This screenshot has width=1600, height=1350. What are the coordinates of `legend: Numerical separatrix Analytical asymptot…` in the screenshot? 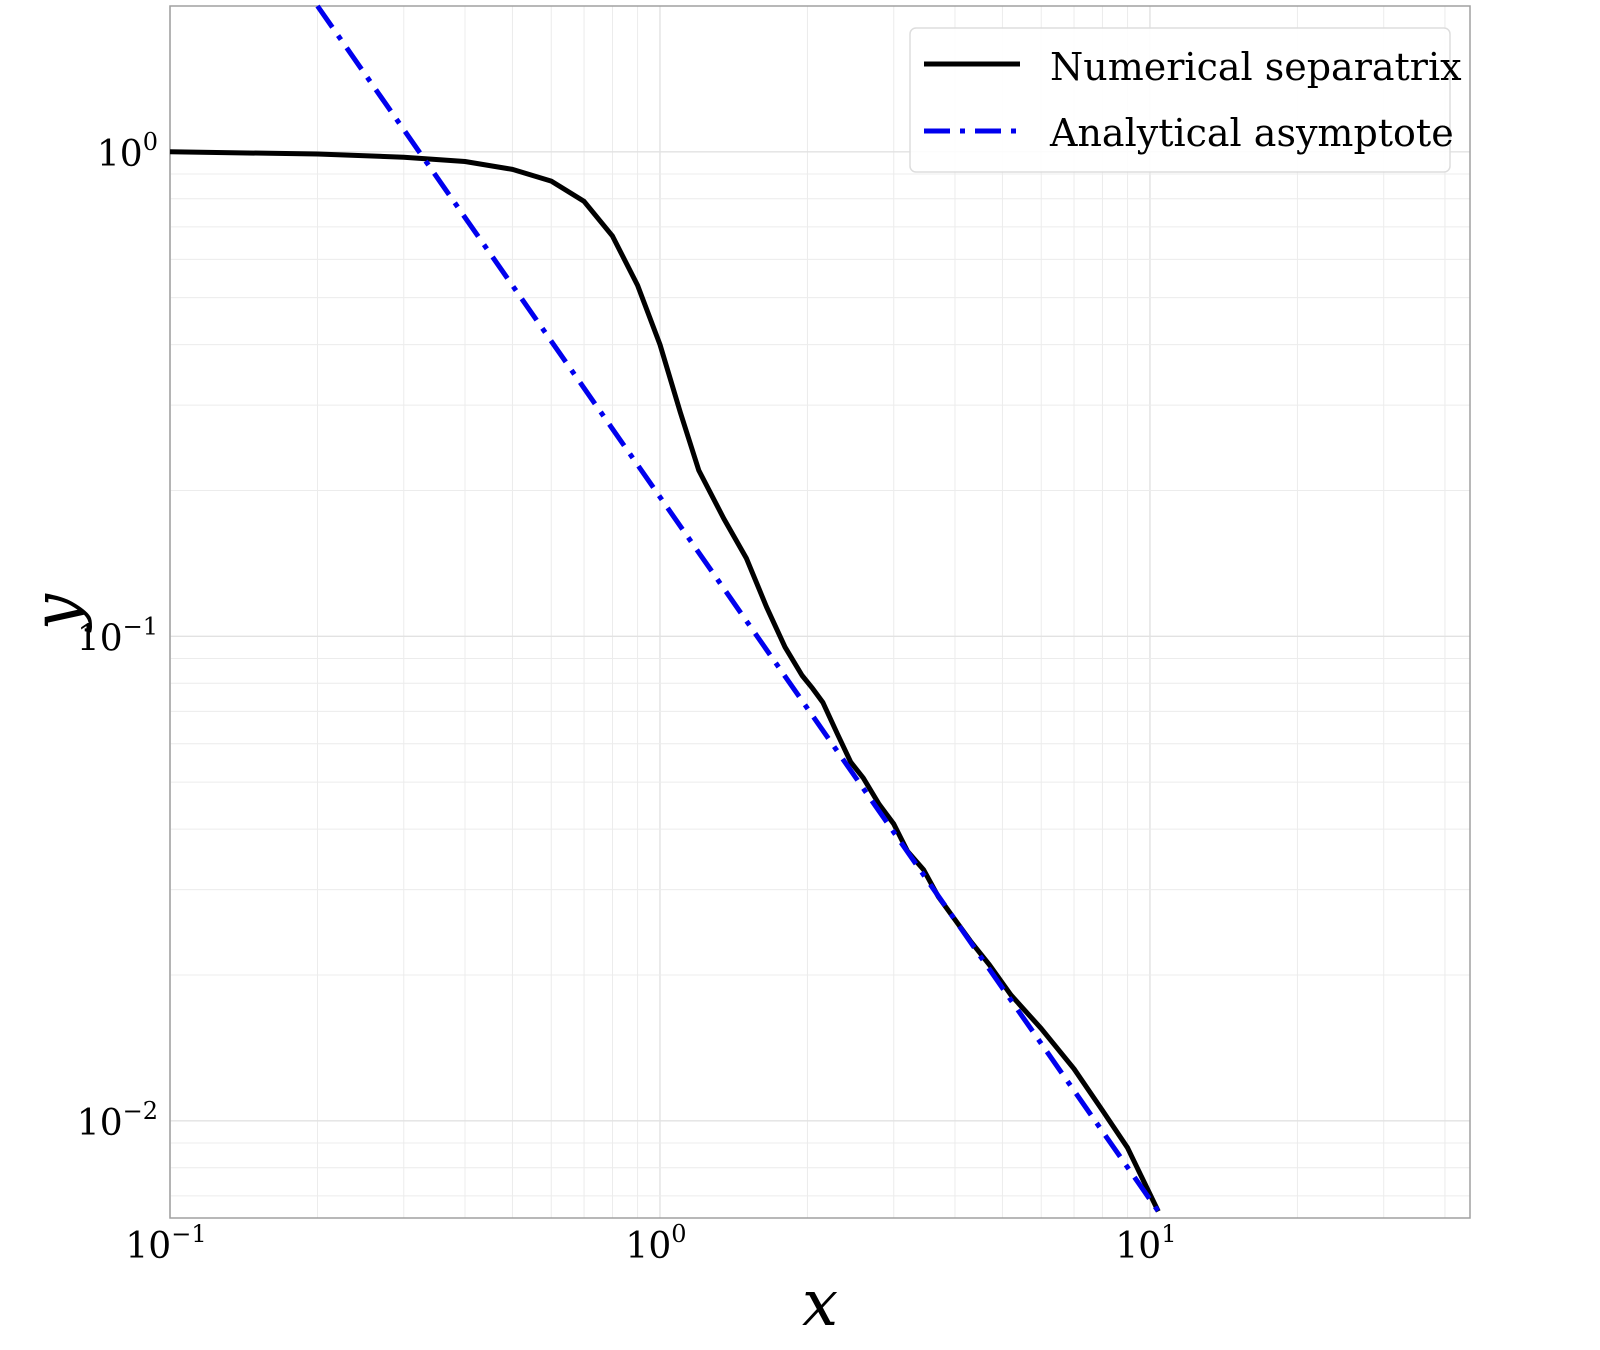 It's located at (1185, 100).